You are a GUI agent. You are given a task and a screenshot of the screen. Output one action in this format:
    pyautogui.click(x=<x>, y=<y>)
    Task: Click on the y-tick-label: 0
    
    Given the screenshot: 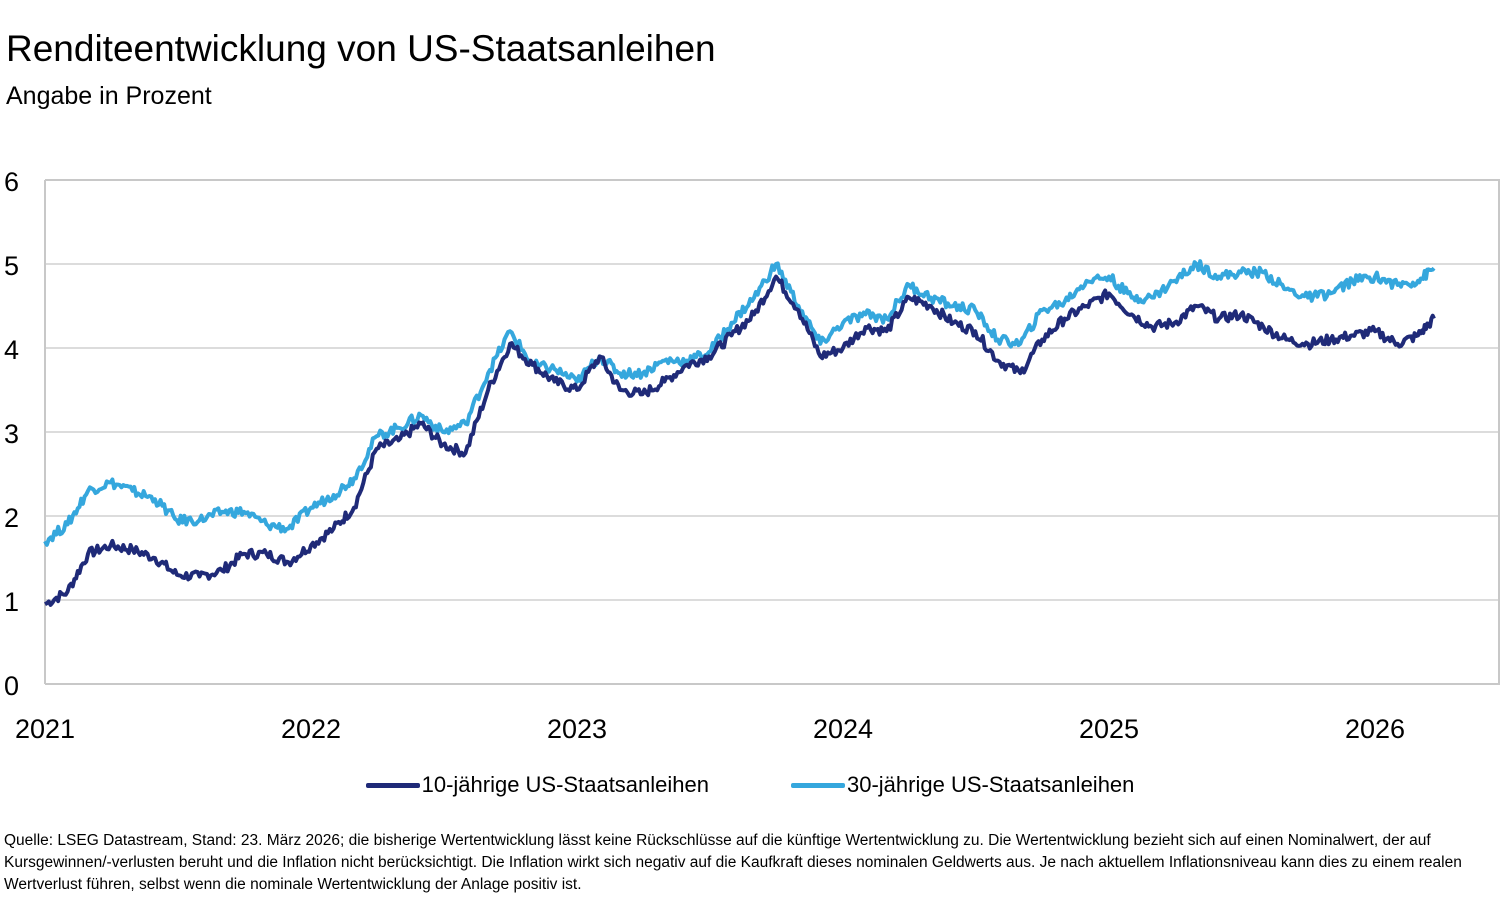 What is the action you would take?
    pyautogui.click(x=11, y=686)
    